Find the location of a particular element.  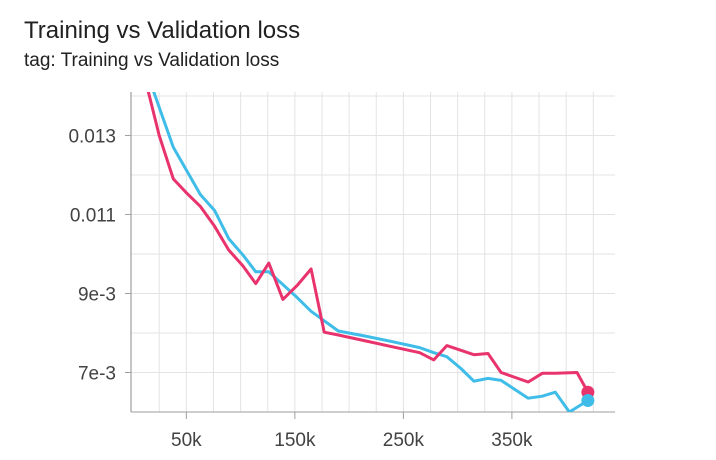

x-axis-ticks: 50k 150k 250k 350k is located at coordinates (352, 431).